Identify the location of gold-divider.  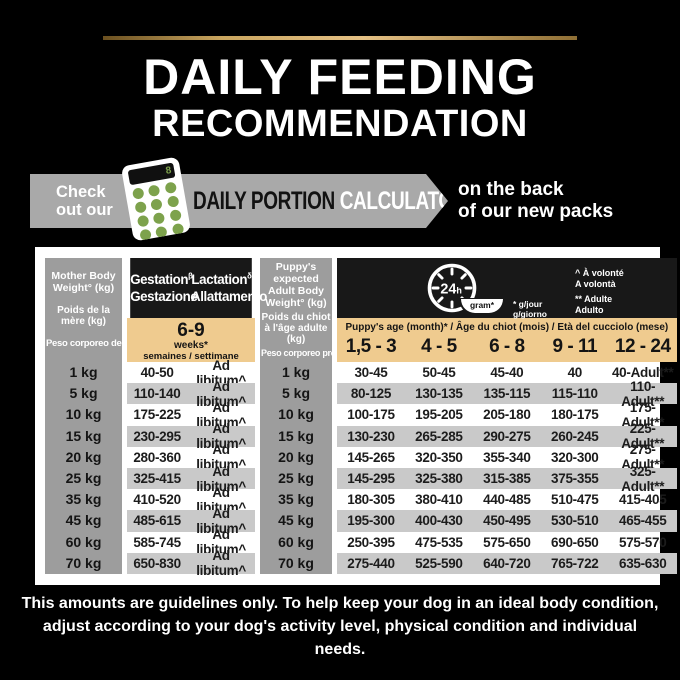
(340, 38).